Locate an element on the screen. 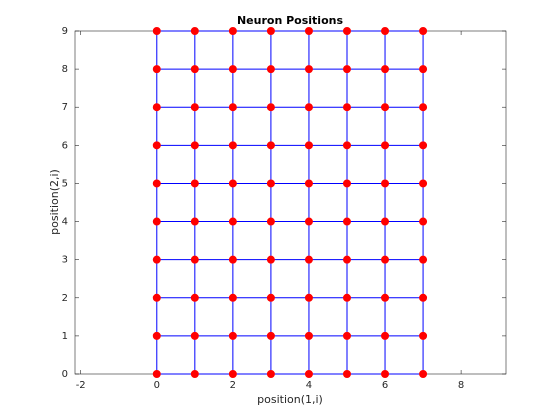 The width and height of the screenshot is (560, 420). y-tick-label: 6 is located at coordinates (65, 145).